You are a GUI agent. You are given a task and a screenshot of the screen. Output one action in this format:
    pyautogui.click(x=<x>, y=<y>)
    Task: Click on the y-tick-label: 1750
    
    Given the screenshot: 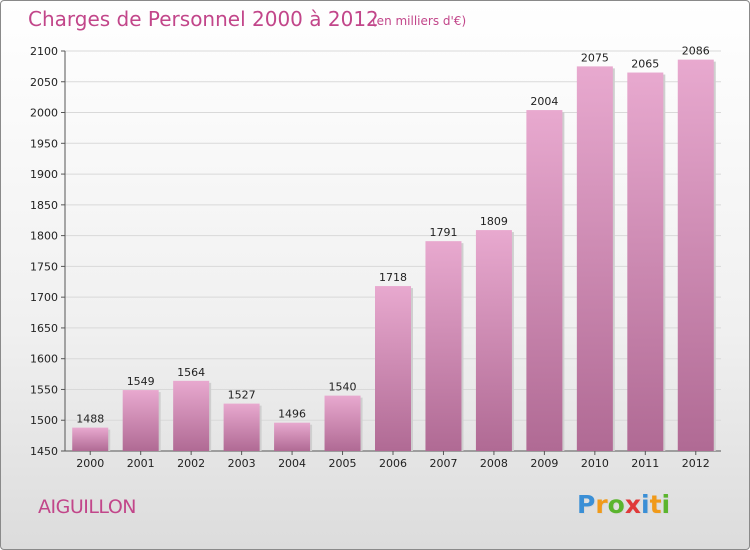 What is the action you would take?
    pyautogui.click(x=44, y=266)
    